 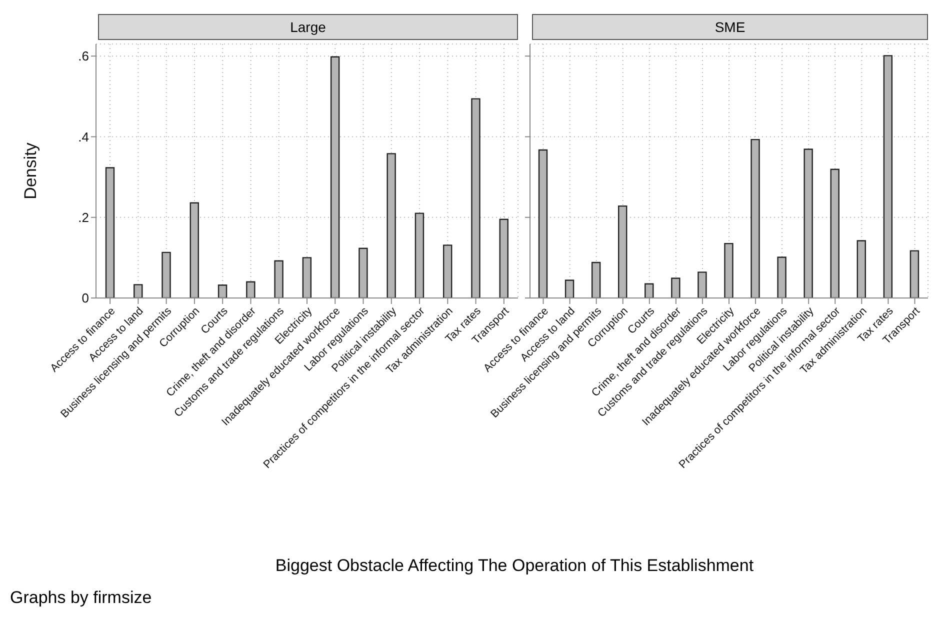 I want to click on y-tick-label: 0, so click(x=85, y=298).